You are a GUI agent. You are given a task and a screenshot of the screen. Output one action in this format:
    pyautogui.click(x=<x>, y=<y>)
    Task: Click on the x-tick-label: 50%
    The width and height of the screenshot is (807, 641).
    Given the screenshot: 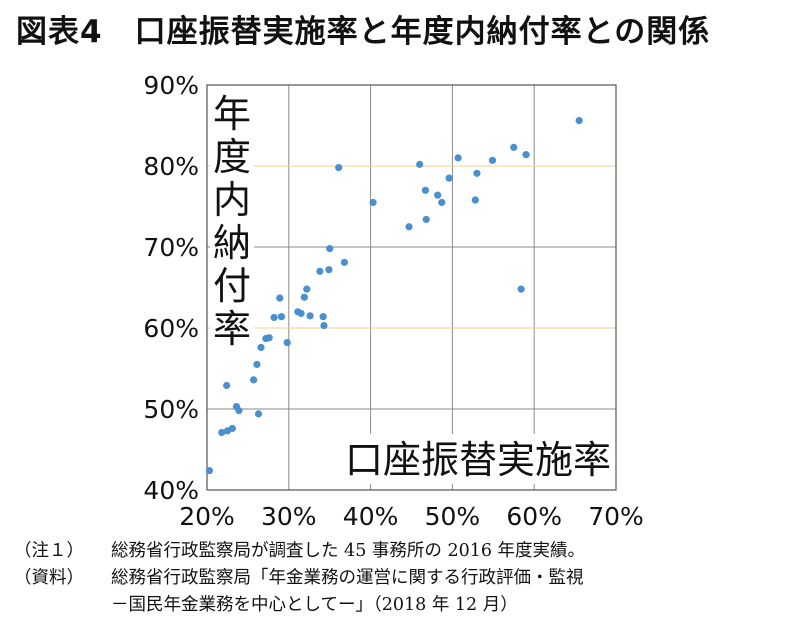 What is the action you would take?
    pyautogui.click(x=453, y=516)
    